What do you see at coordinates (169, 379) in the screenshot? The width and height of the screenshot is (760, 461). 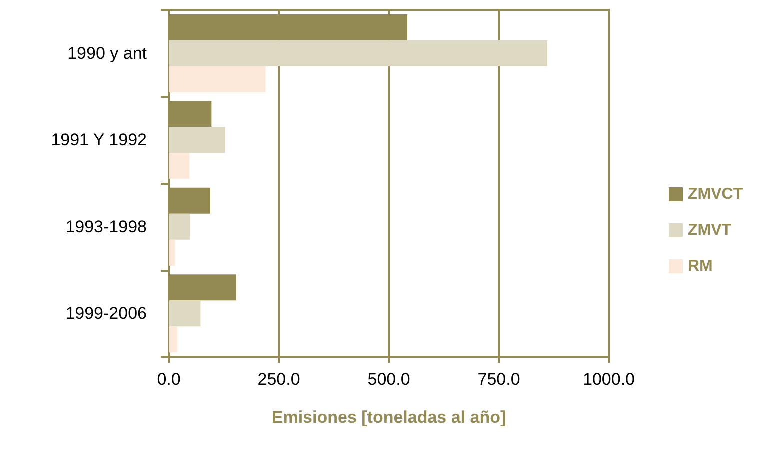 I see `x-tick-label: 0.0` at bounding box center [169, 379].